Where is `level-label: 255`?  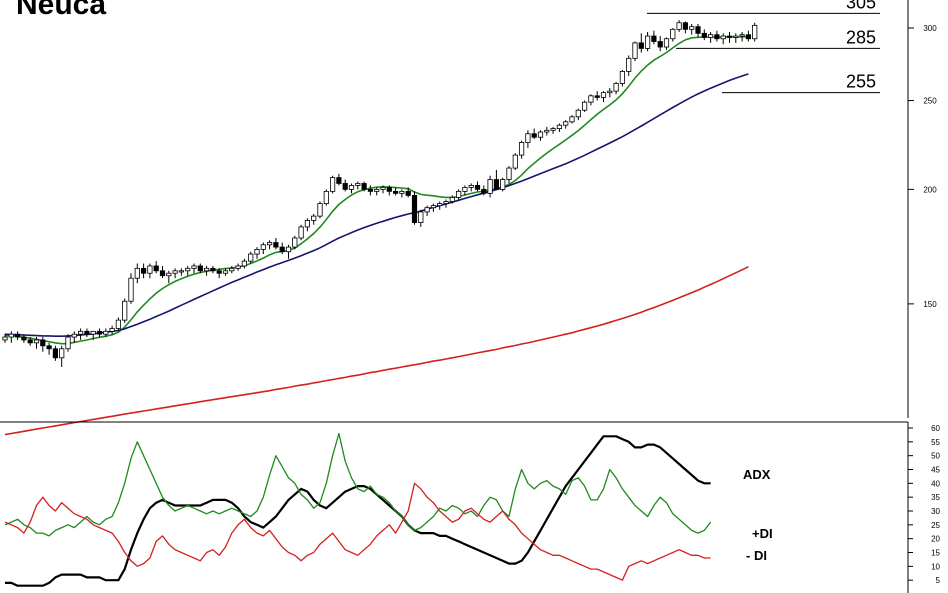 level-label: 255 is located at coordinates (861, 82).